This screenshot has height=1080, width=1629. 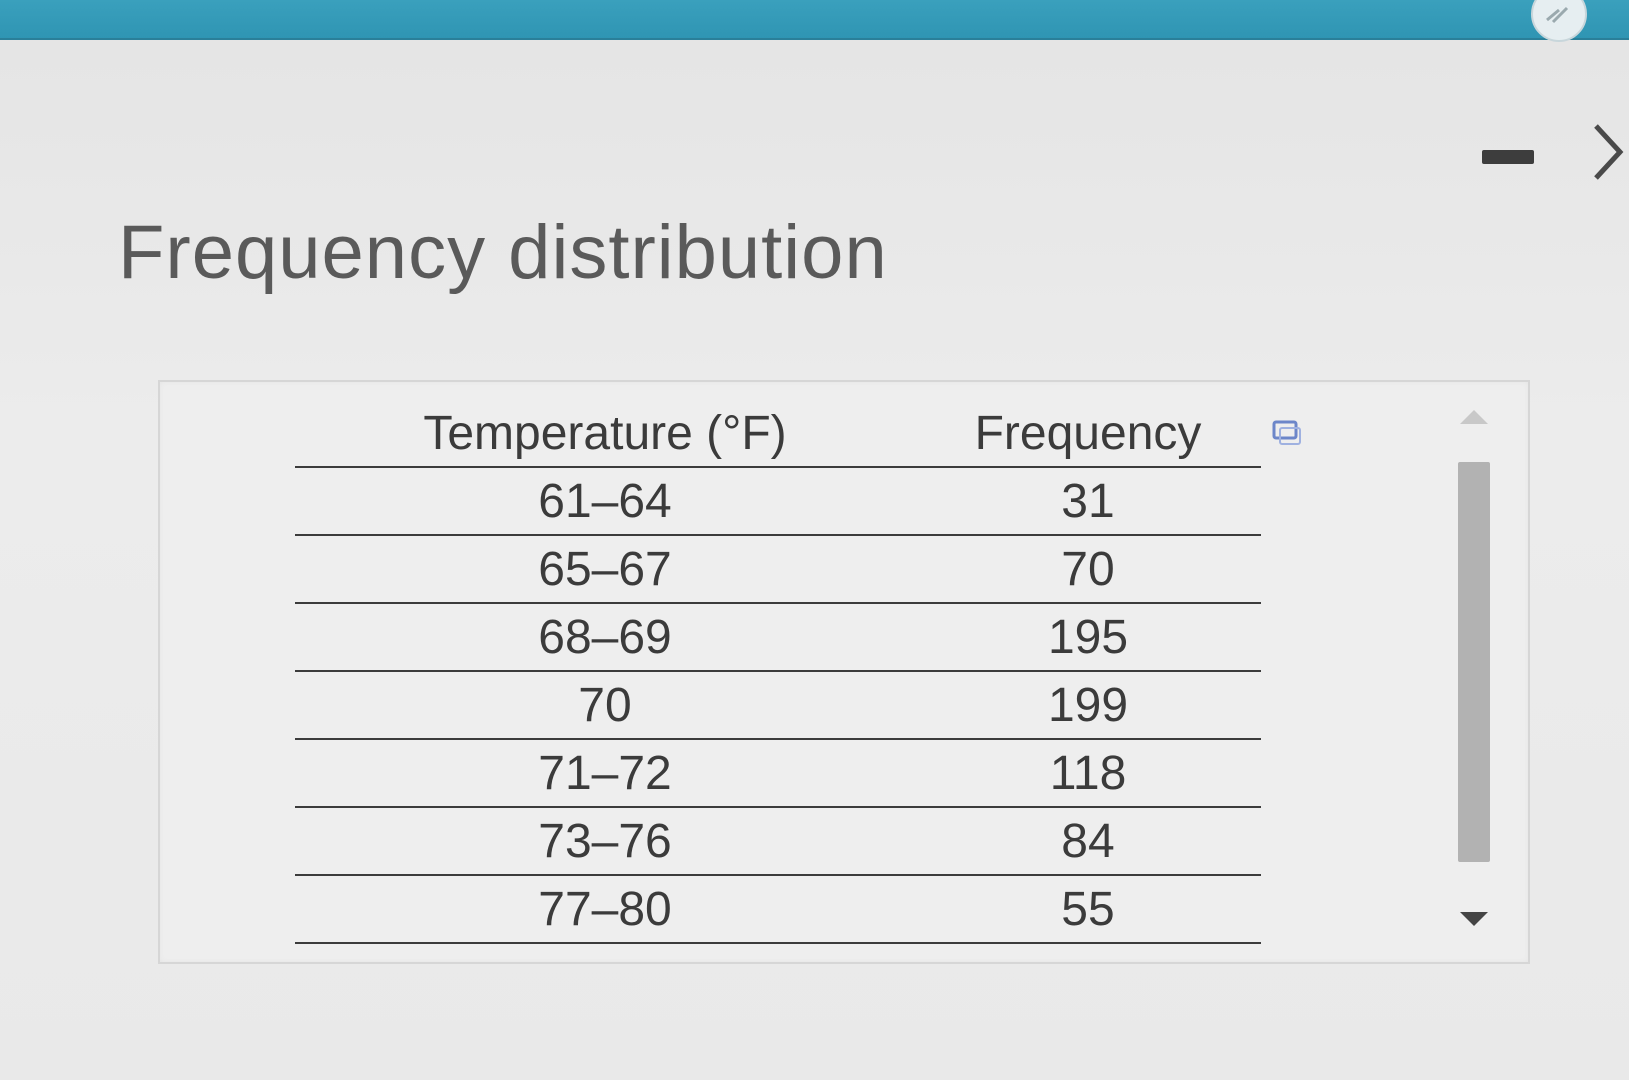 What do you see at coordinates (605, 841) in the screenshot?
I see `temperature-cell: 73–76` at bounding box center [605, 841].